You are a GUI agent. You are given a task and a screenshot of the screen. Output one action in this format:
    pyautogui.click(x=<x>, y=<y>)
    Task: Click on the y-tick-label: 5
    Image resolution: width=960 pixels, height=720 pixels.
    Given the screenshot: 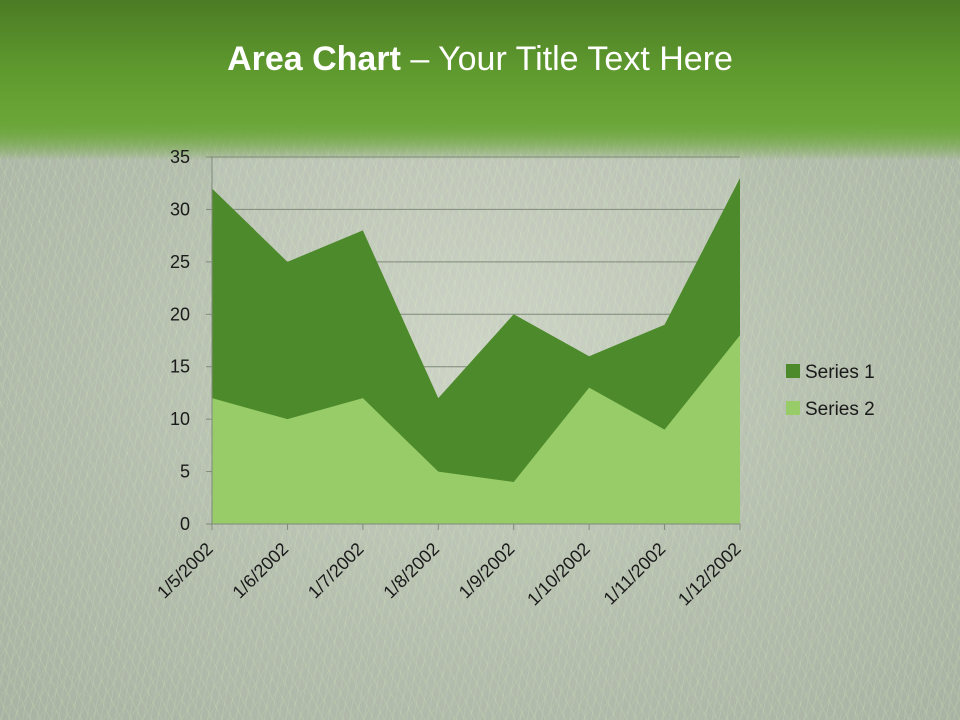 What is the action you would take?
    pyautogui.click(x=185, y=472)
    